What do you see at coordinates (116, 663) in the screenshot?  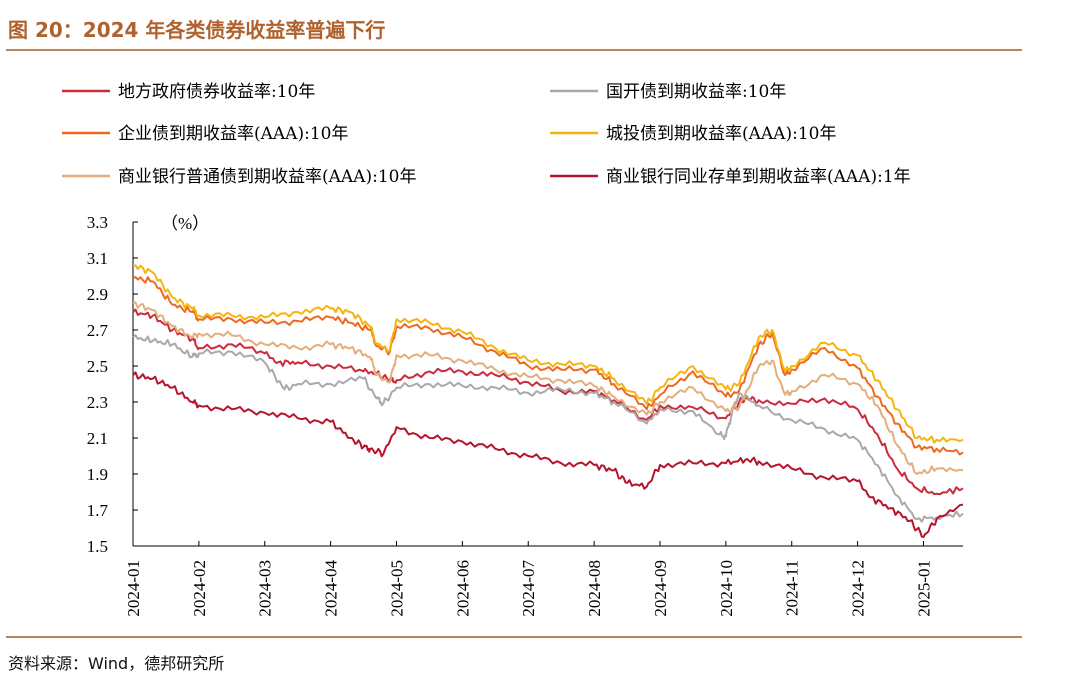 I see `source-note: 资料来源：Wind，德邦研究所` at bounding box center [116, 663].